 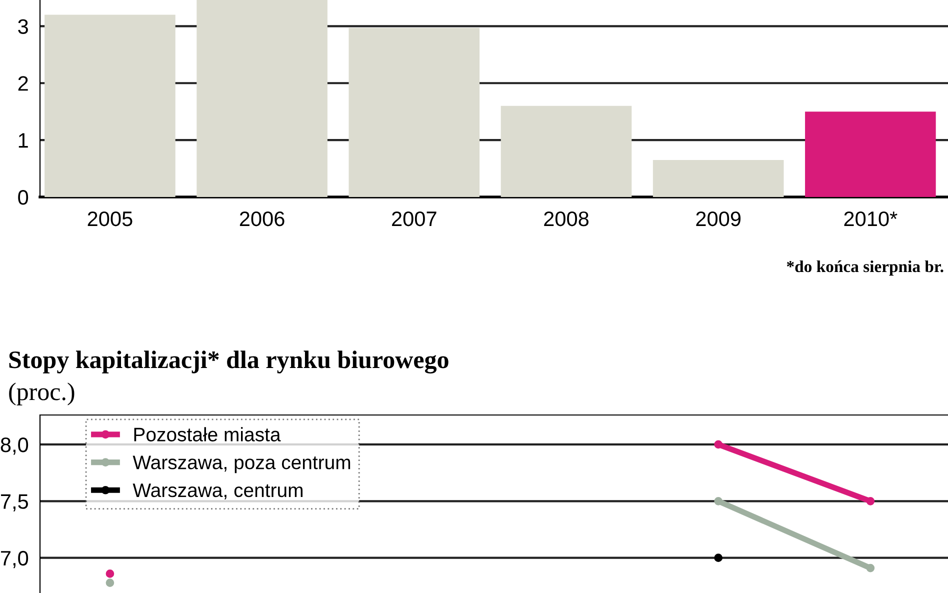 I want to click on y-tick-label: 0, so click(x=23, y=197).